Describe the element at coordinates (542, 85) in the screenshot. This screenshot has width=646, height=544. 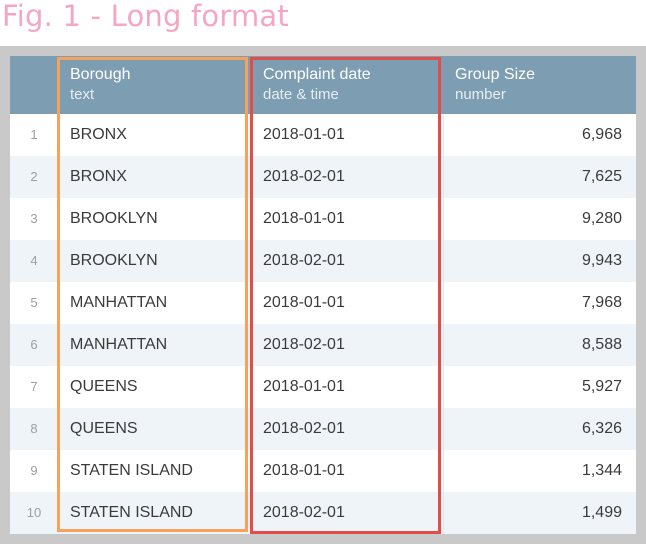
I see `column-header-group-size: Group Size number` at that location.